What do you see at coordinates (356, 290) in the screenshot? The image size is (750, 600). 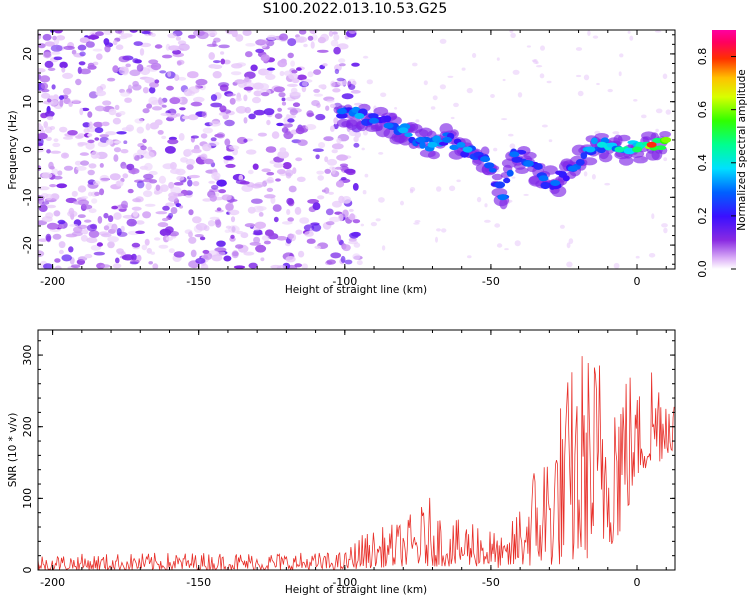 I see `spectrogram-x-axis-label: Height of straight line (km)` at bounding box center [356, 290].